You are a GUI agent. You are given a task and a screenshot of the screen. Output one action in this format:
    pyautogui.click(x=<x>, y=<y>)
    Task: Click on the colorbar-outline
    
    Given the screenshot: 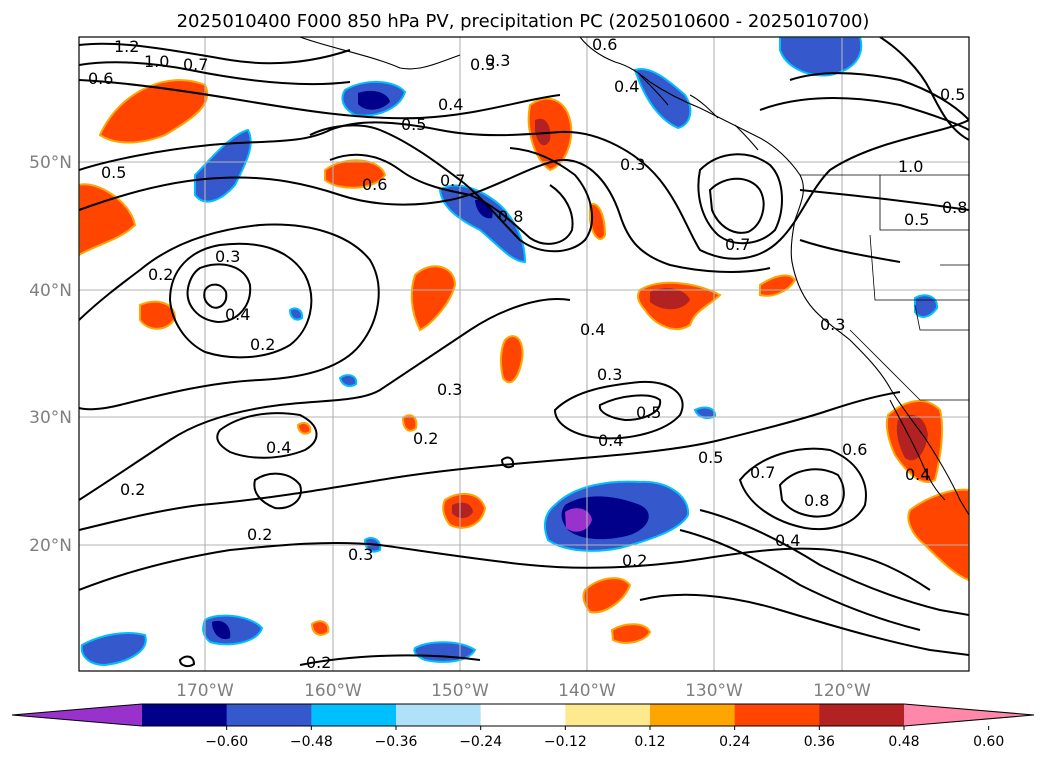 What is the action you would take?
    pyautogui.click(x=523, y=715)
    